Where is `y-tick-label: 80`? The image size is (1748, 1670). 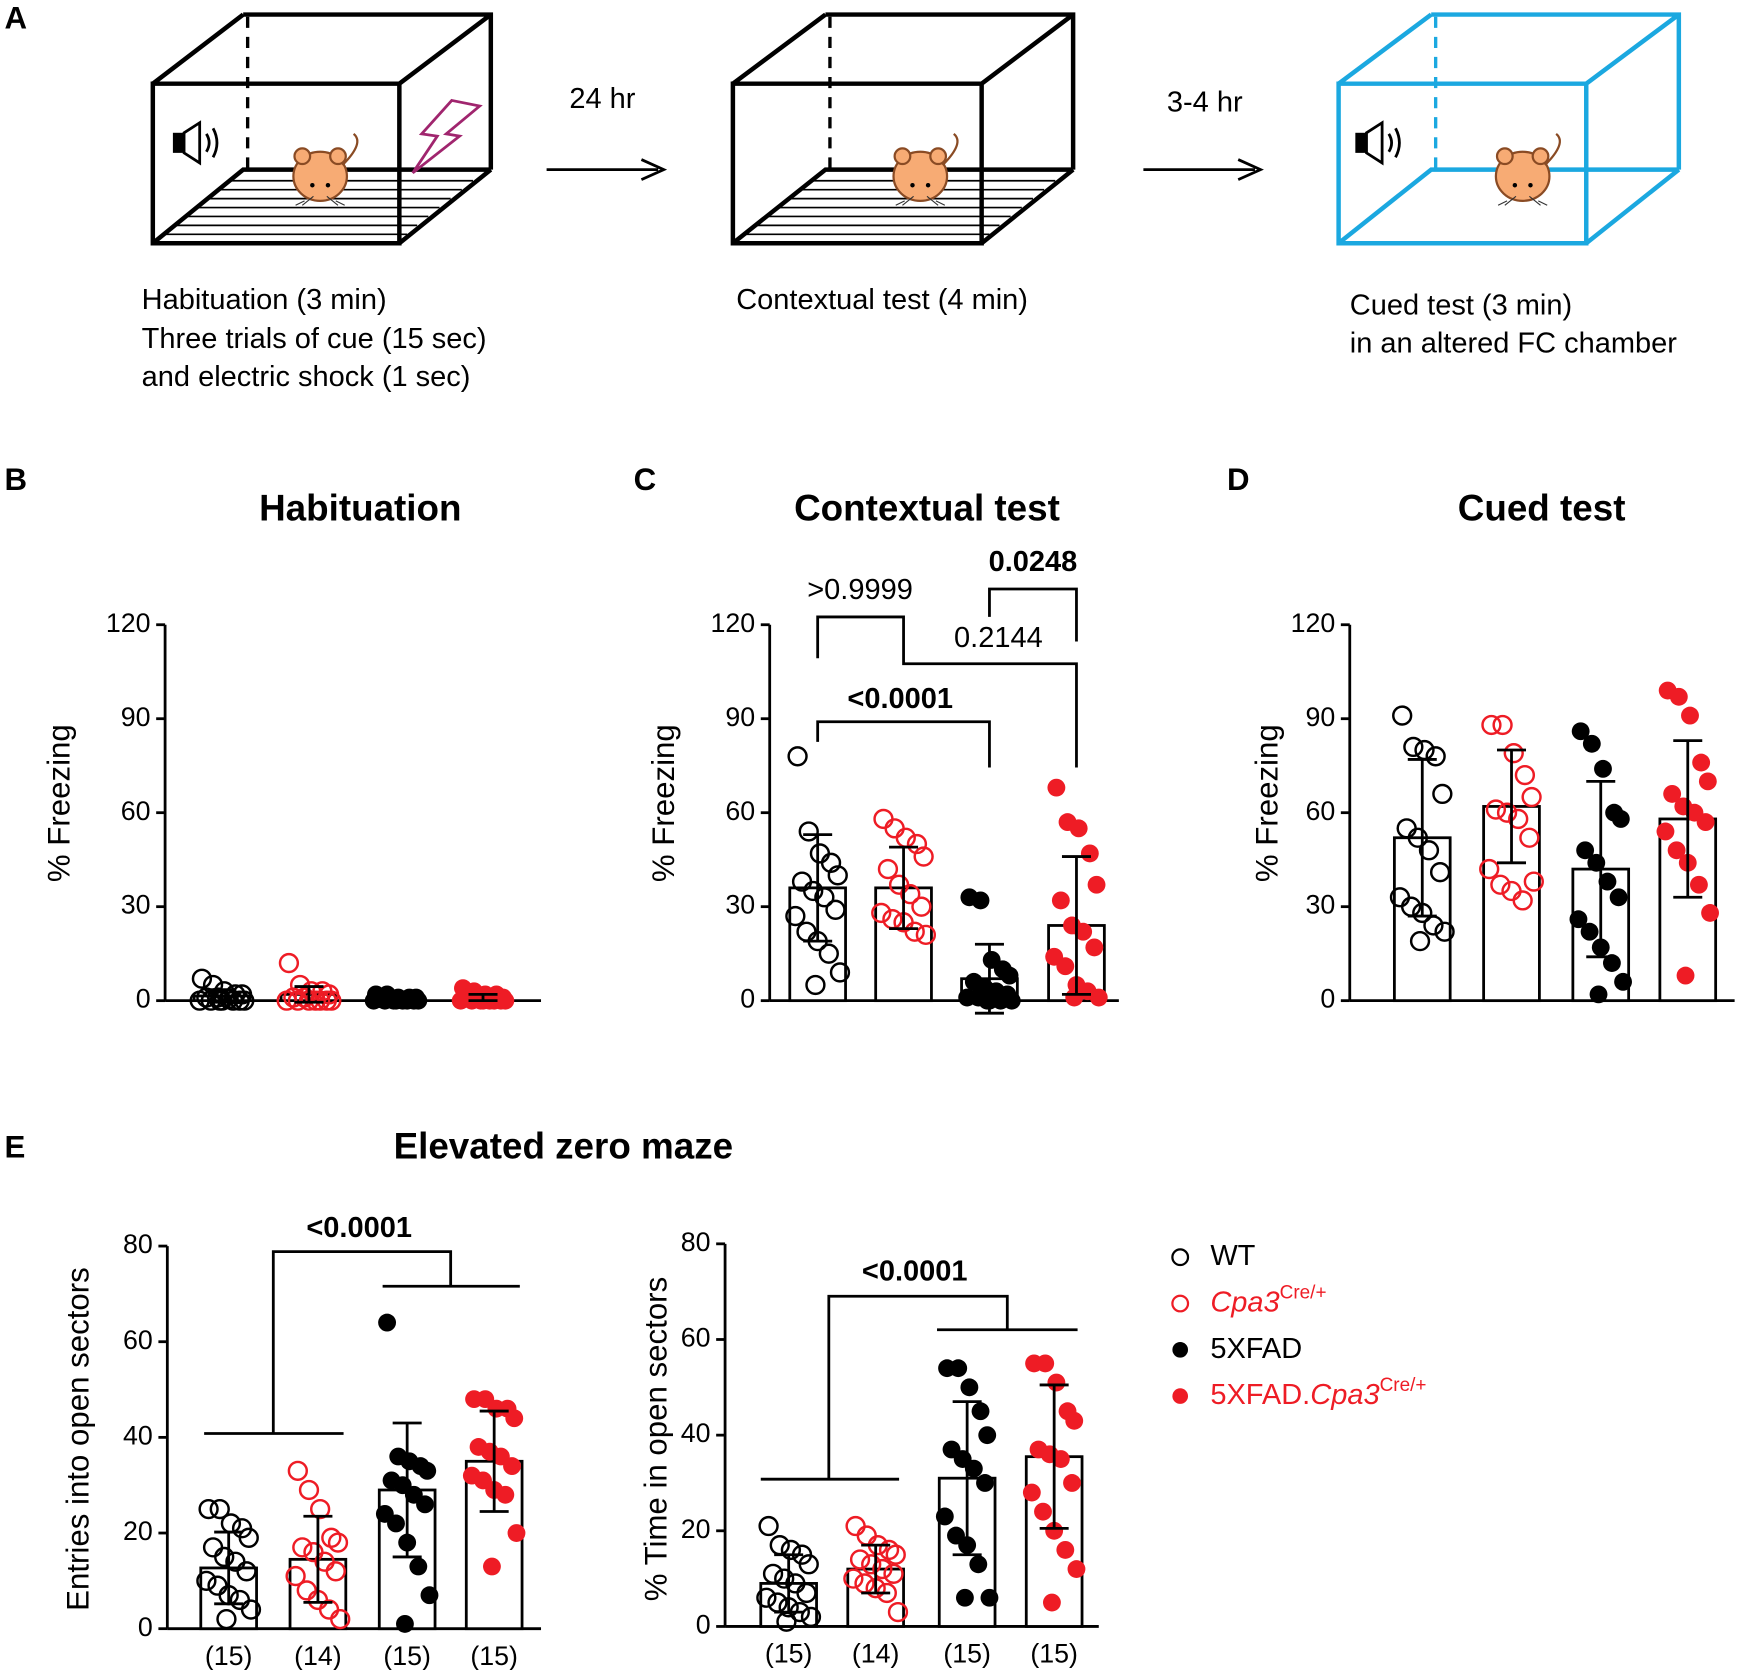 y-tick-label: 80 is located at coordinates (138, 1244).